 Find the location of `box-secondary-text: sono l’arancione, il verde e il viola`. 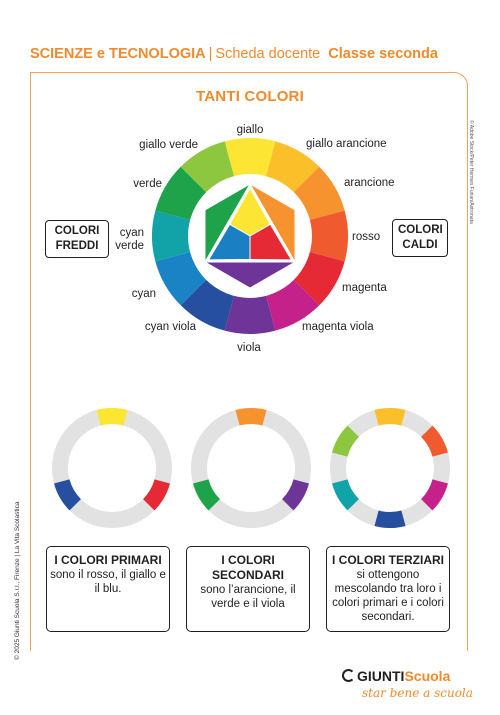

box-secondary-text: sono l’arancione, il verde e il viola is located at coordinates (248, 597).